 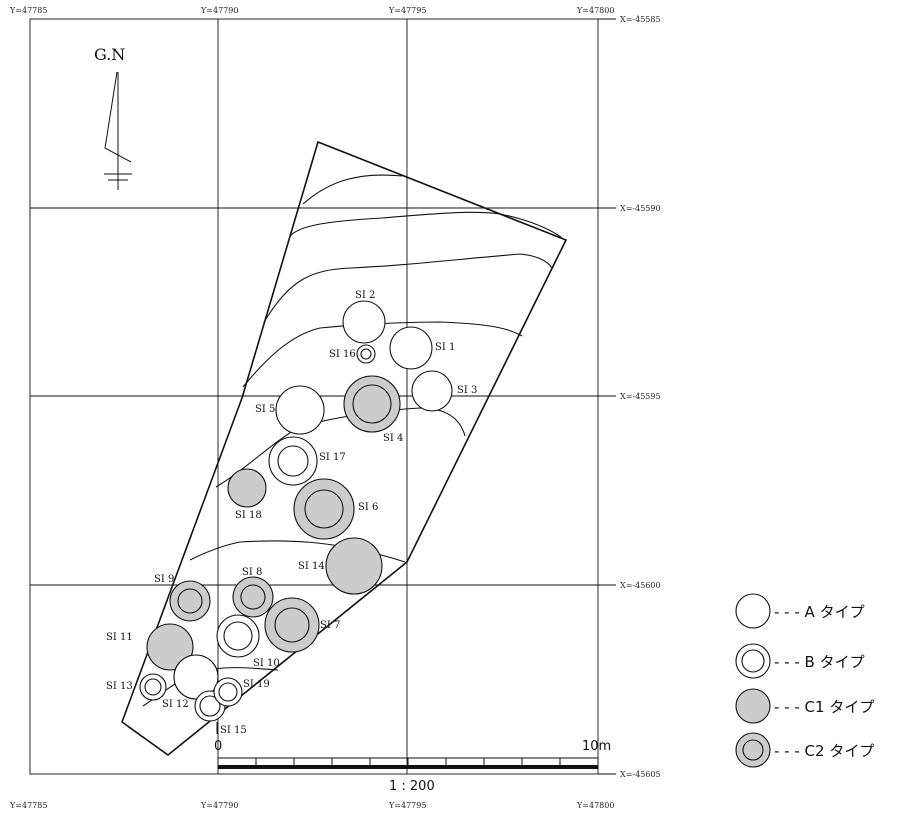 What do you see at coordinates (196, 677) in the screenshot?
I see `feature-si12` at bounding box center [196, 677].